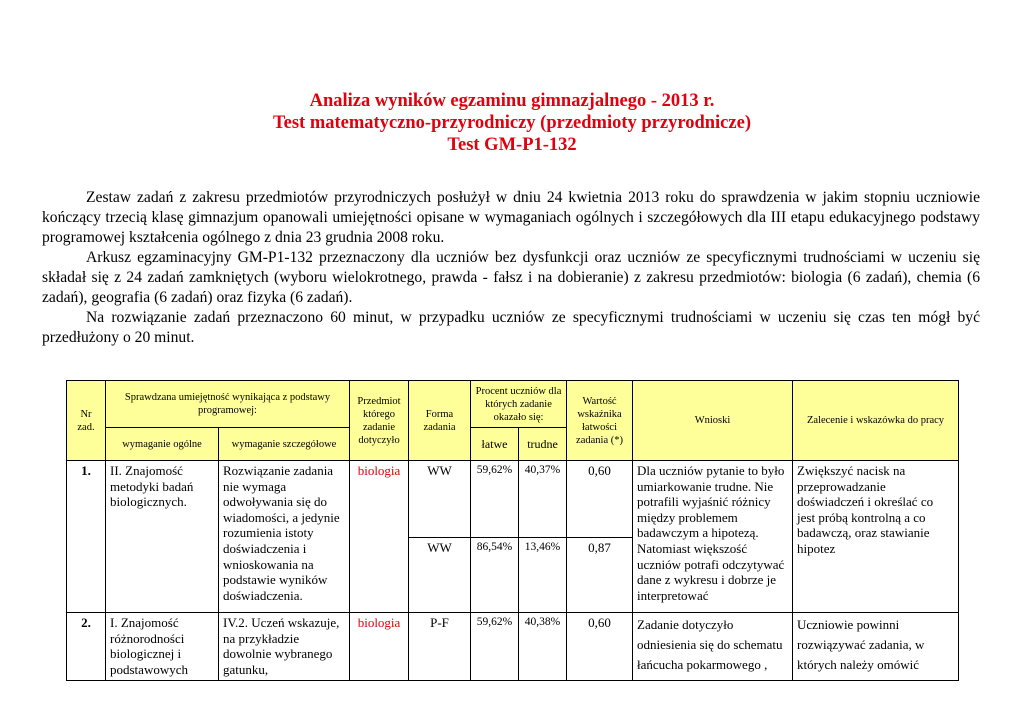  I want to click on table-row: WW 86,54% 13,46% 0,87, so click(513, 575).